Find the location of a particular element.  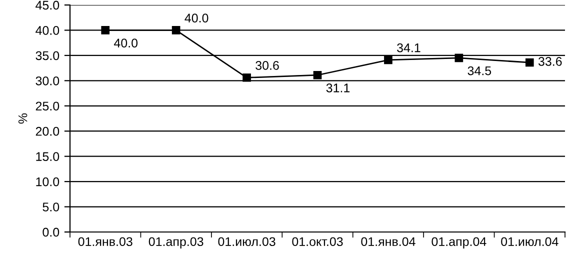

y-tick-label: 0.0 is located at coordinates (51, 232).